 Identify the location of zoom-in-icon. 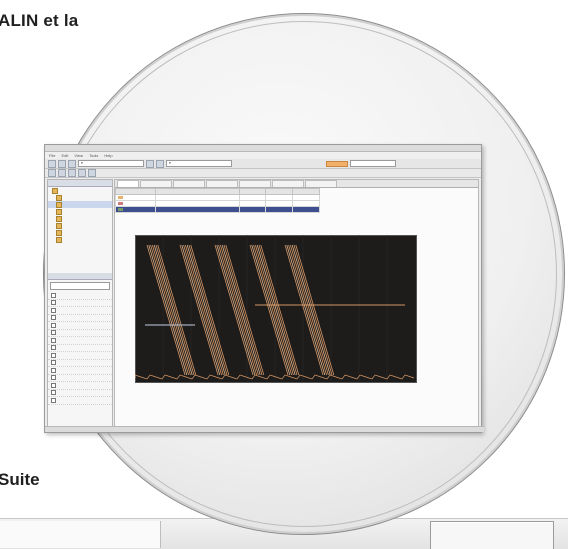
(150, 163).